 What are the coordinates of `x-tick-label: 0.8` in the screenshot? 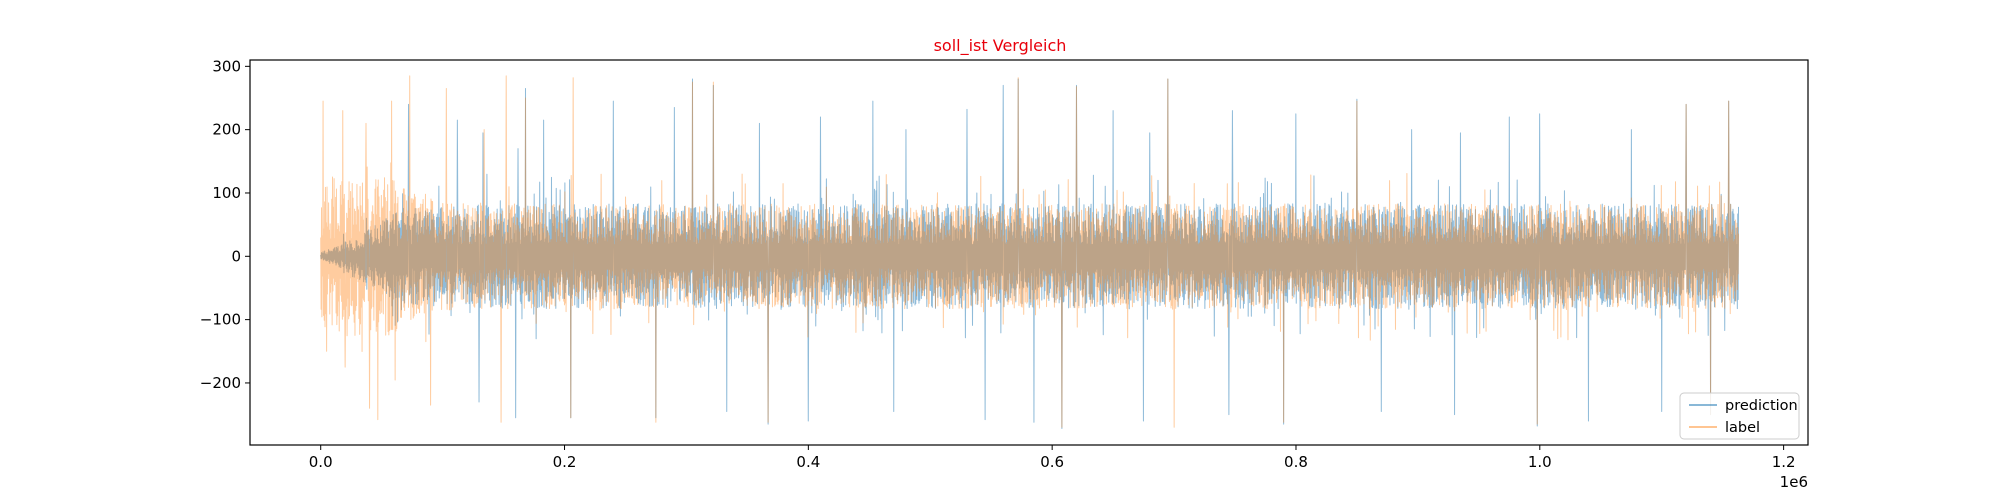 It's located at (1296, 462).